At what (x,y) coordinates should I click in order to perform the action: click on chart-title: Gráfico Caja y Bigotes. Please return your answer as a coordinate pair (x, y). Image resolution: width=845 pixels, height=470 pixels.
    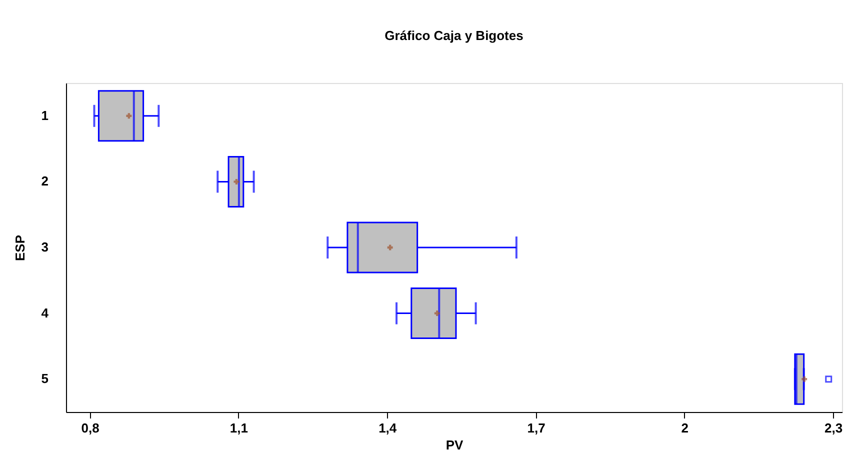
    Looking at the image, I should click on (454, 35).